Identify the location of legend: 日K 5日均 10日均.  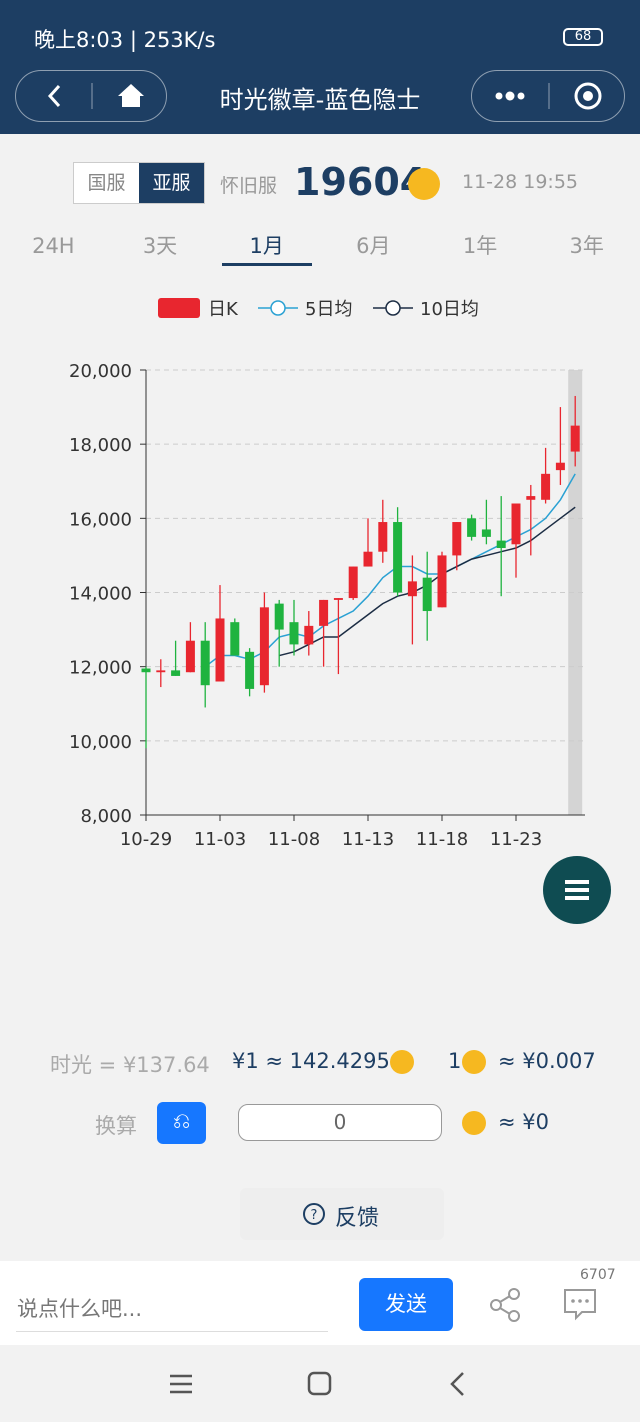
(318, 309).